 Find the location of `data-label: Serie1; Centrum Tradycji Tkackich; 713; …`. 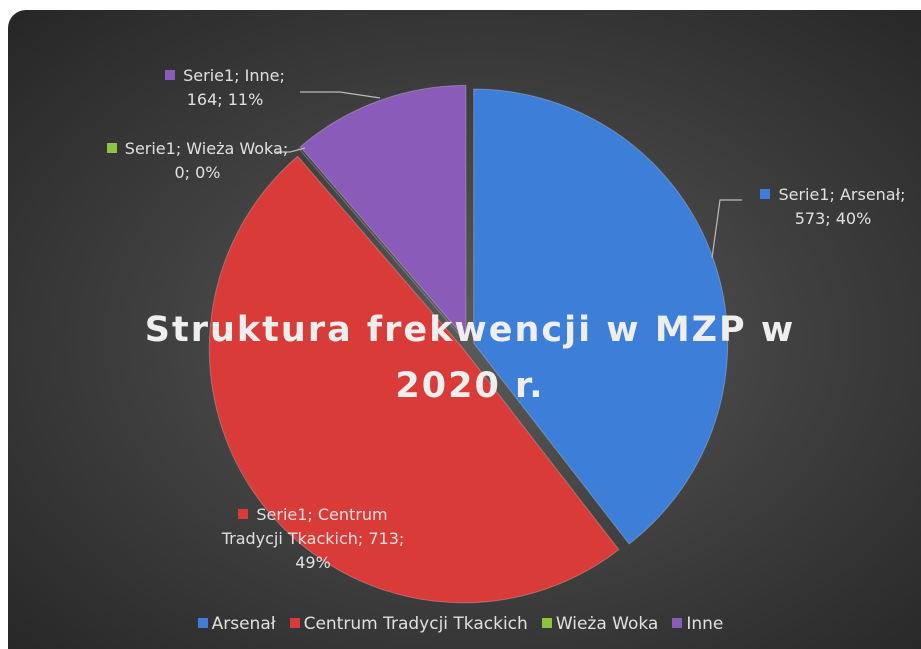

data-label: Serie1; Centrum Tradycji Tkackich; 713; … is located at coordinates (313, 539).